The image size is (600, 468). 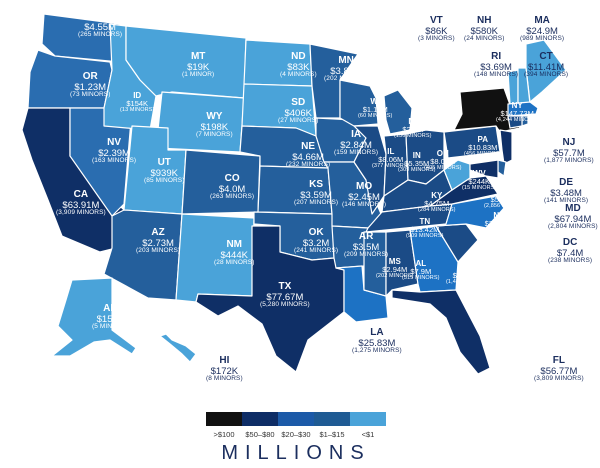 What do you see at coordinates (316, 184) in the screenshot?
I see `state-abbr: KS` at bounding box center [316, 184].